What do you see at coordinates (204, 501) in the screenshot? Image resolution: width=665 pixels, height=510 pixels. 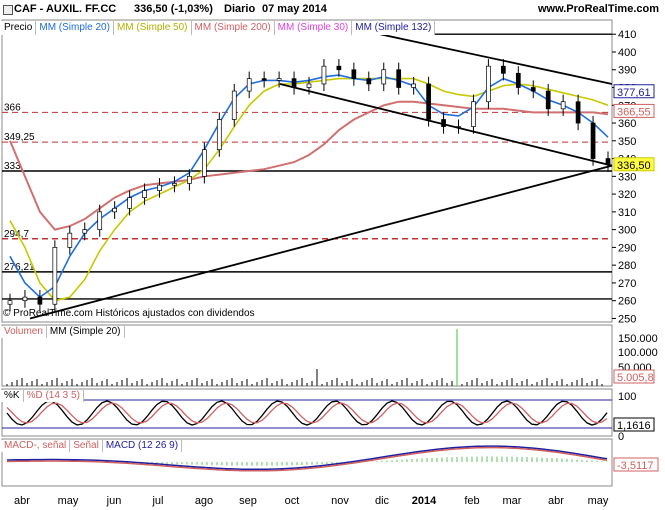 I see `x-tick-label: ago` at bounding box center [204, 501].